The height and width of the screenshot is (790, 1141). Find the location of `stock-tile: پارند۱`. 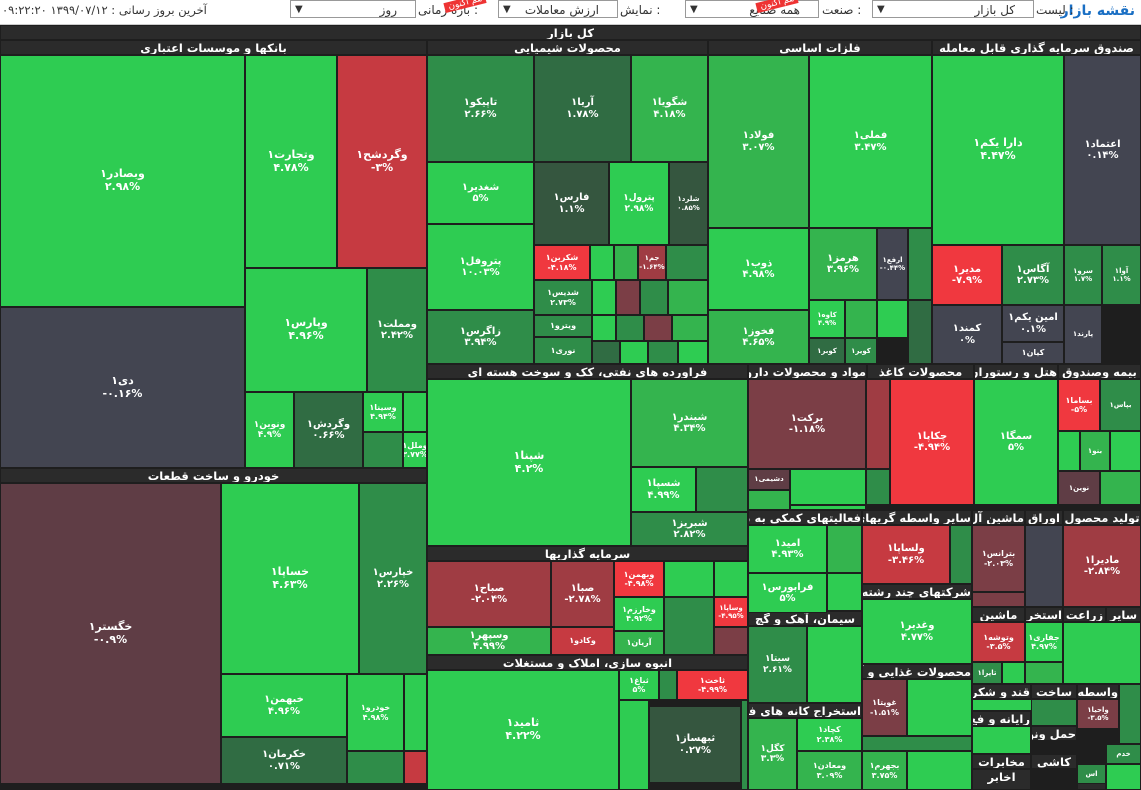

stock-tile: پارند۱ is located at coordinates (1083, 334).